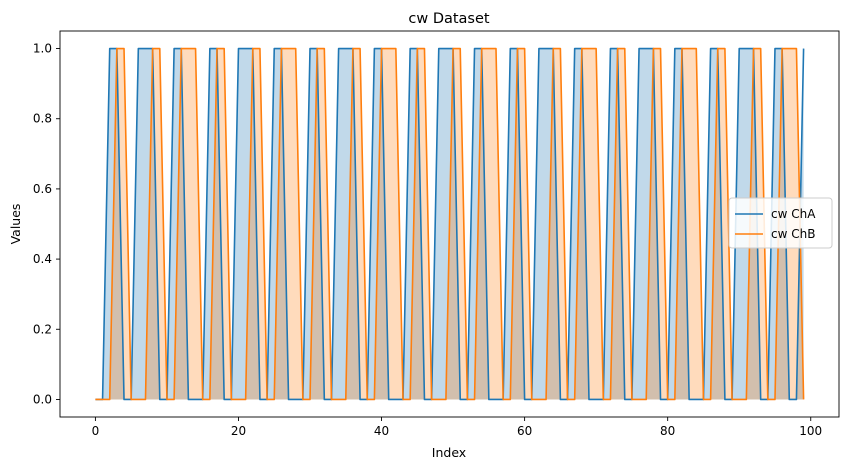 The height and width of the screenshot is (474, 846). I want to click on x-tick-label: 100, so click(810, 431).